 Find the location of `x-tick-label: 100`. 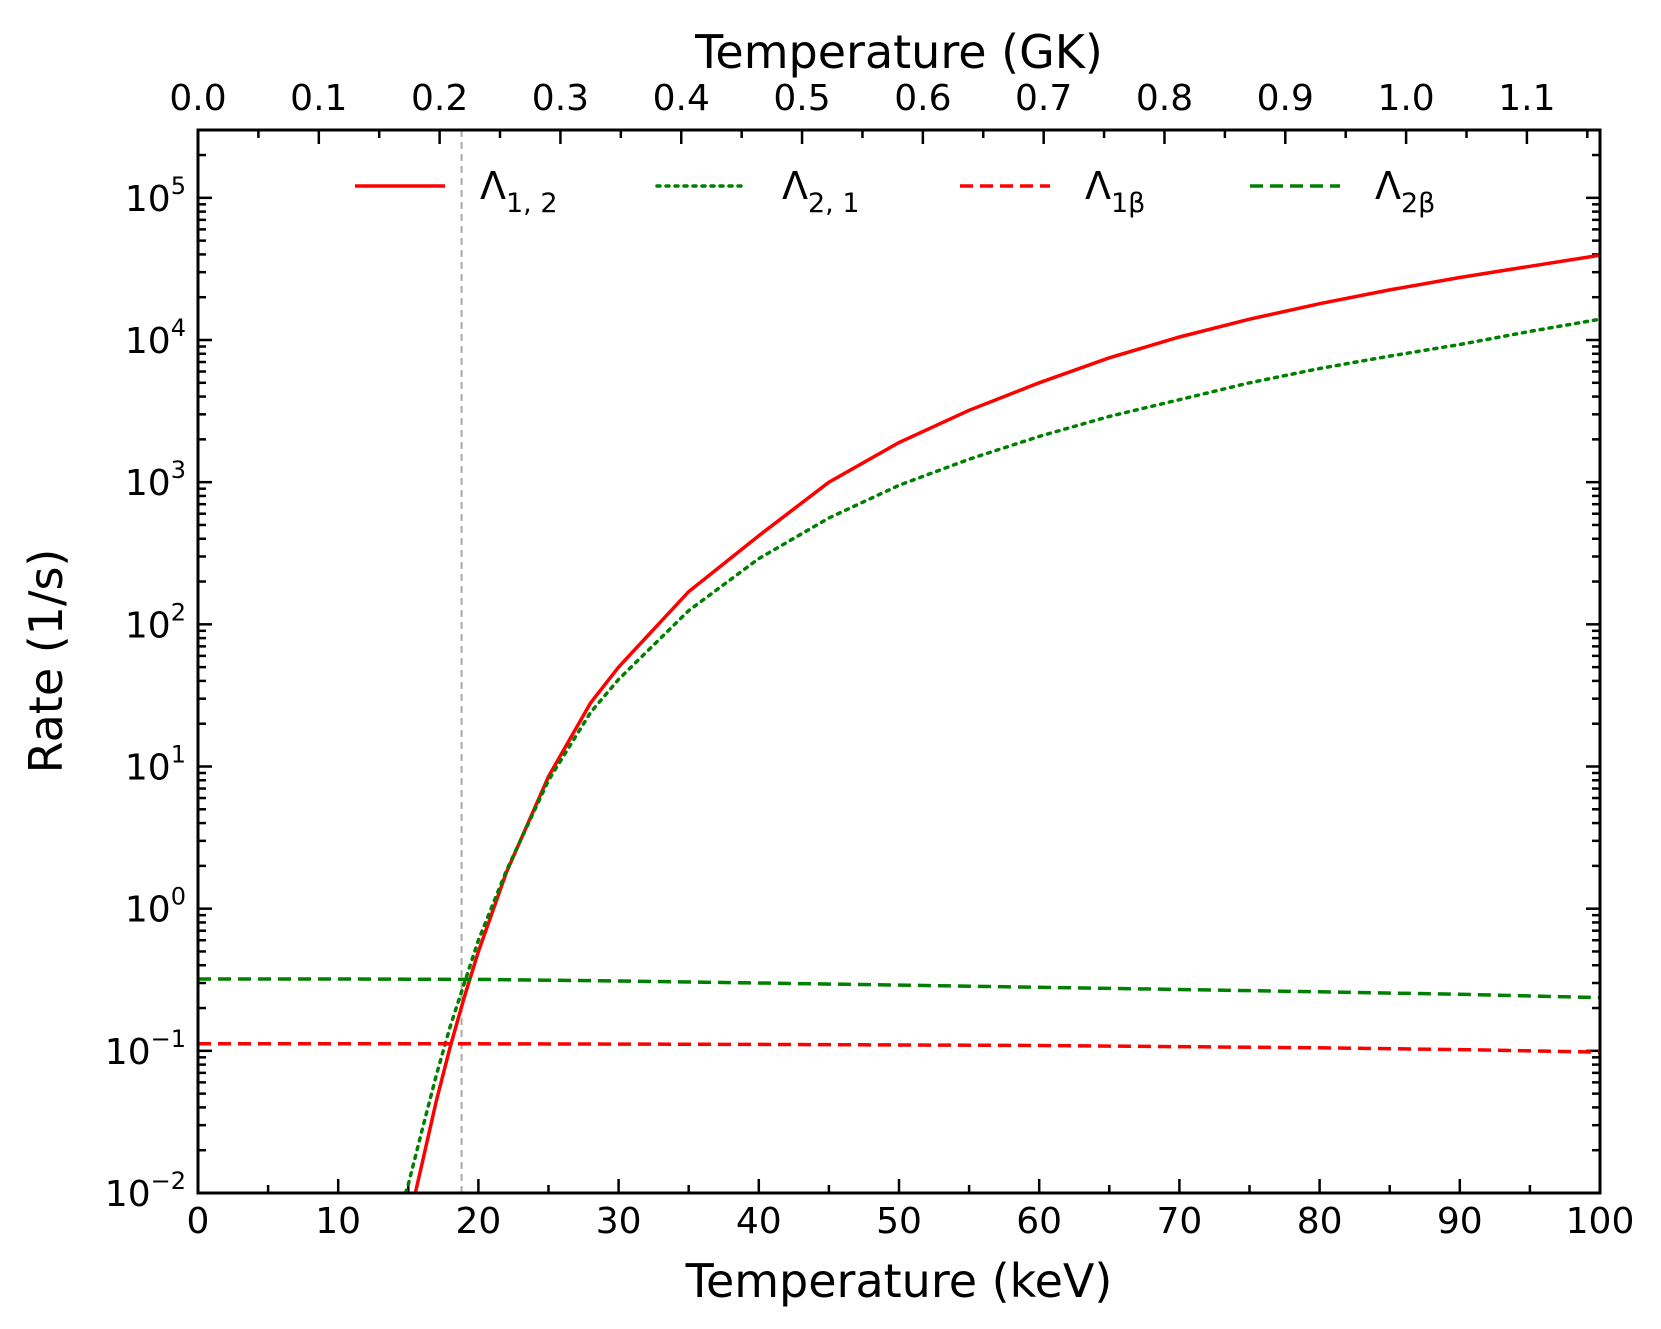

x-tick-label: 100 is located at coordinates (1600, 1221).